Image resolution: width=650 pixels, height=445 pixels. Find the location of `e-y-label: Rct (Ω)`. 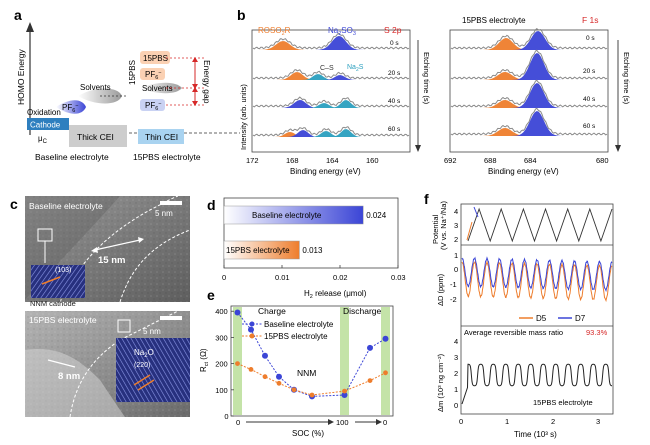

e-y-label: Rct (Ω) is located at coordinates (204, 360).